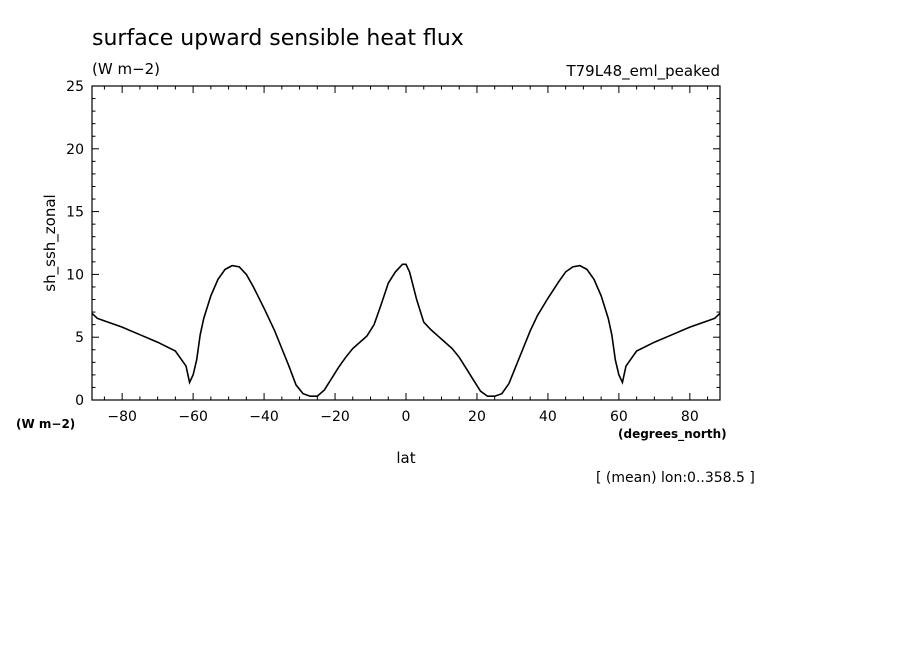 The image size is (904, 654). Describe the element at coordinates (193, 417) in the screenshot. I see `x-tick-label: −60` at that location.